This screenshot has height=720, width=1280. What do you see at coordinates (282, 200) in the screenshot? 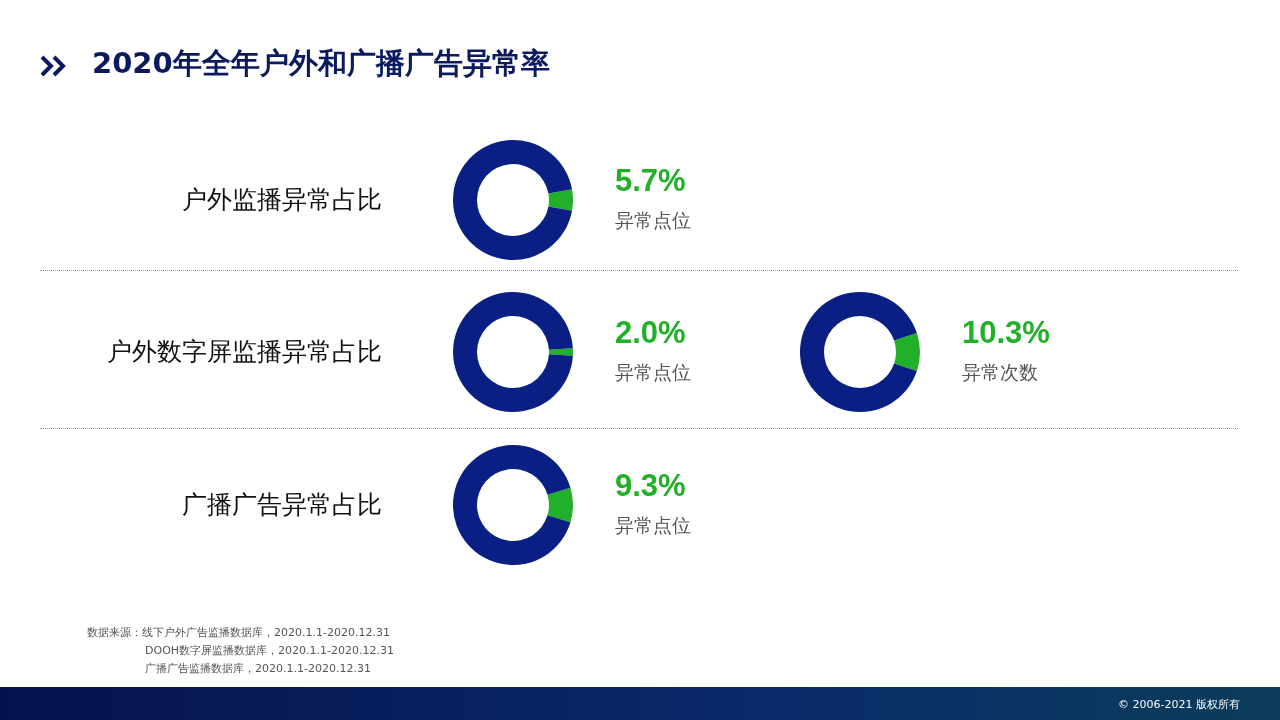
I see `text: 户外监播异常占比` at bounding box center [282, 200].